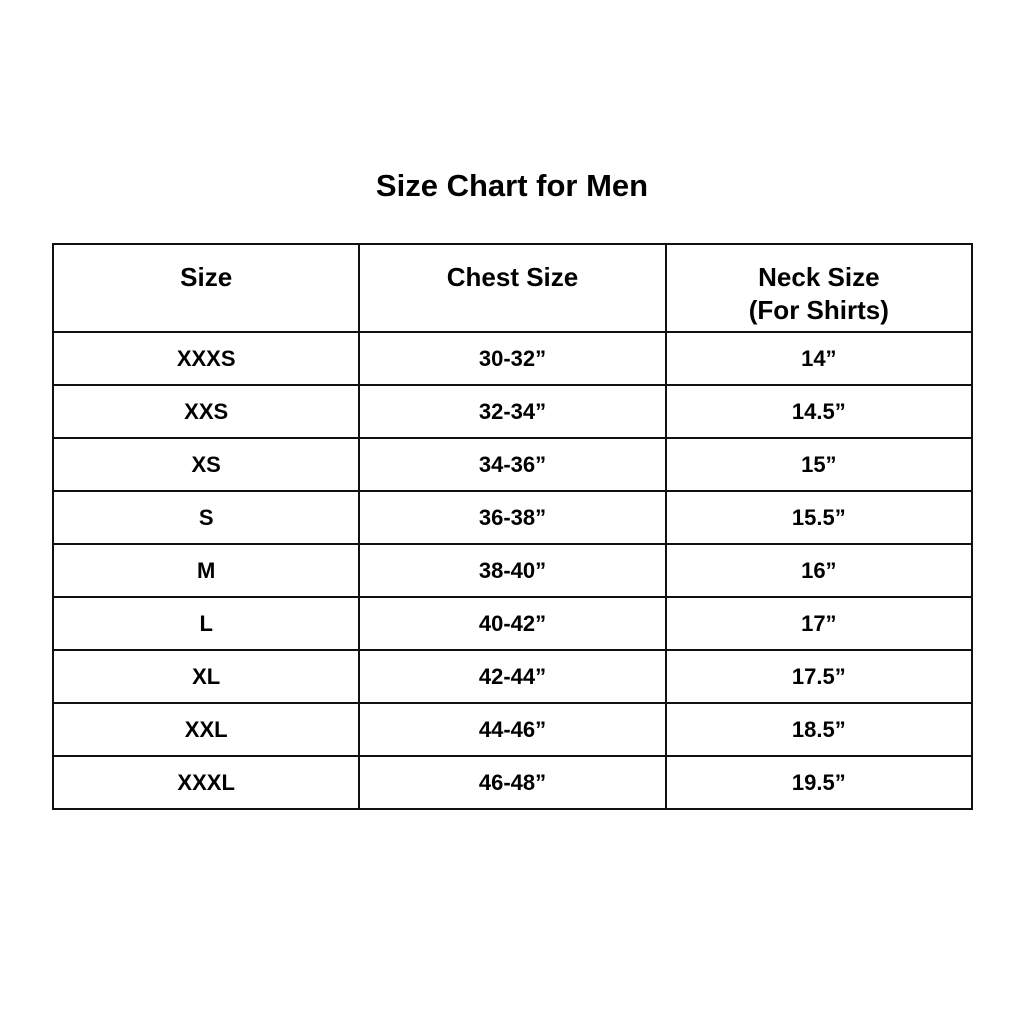 This screenshot has width=1024, height=1024. I want to click on neck-size-cell: 18.5”, so click(819, 729).